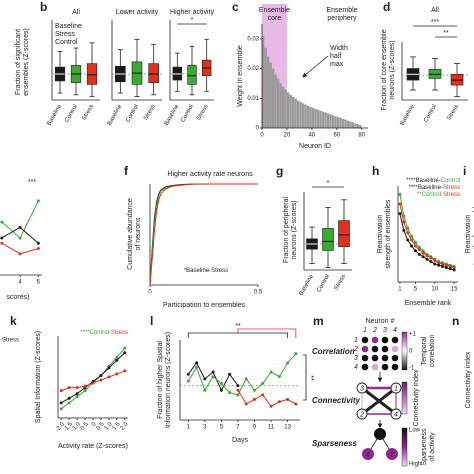 This screenshot has height=474, width=474. I want to click on label-part: Stress, so click(119, 333).